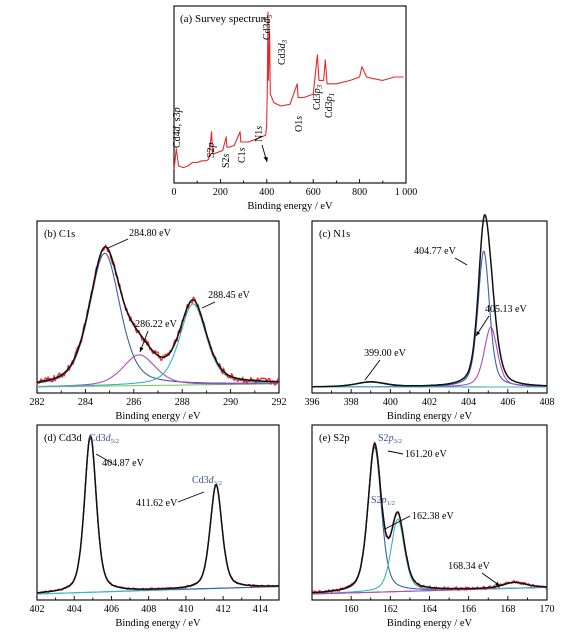 The width and height of the screenshot is (586, 641). I want to click on peak-label-main-6: Cd3, so click(282, 56).